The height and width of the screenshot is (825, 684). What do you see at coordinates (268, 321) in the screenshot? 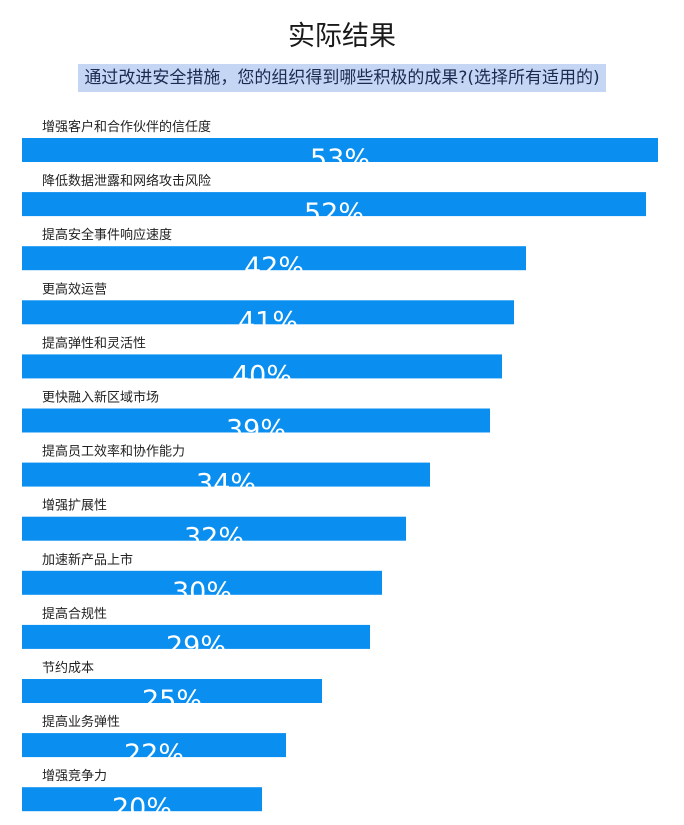
I see `value-label: 41%` at bounding box center [268, 321].